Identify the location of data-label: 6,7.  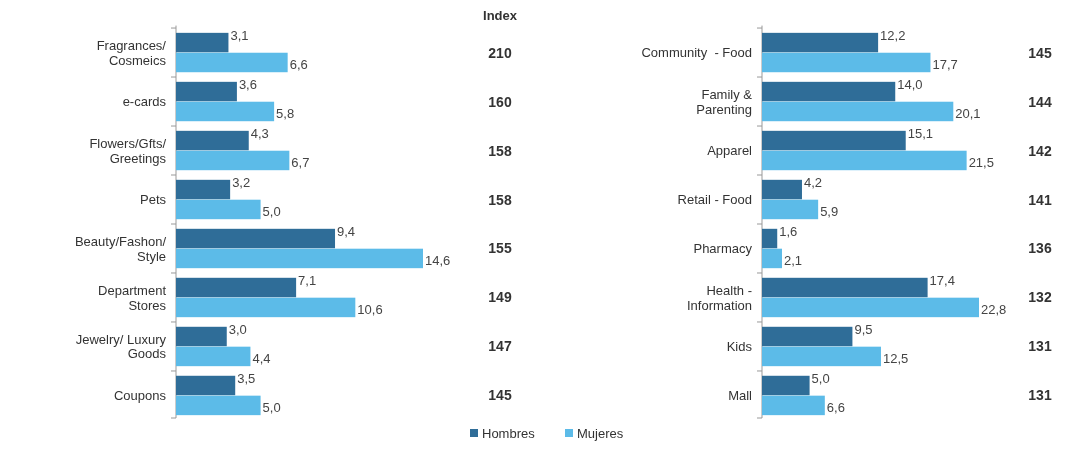
(300, 163).